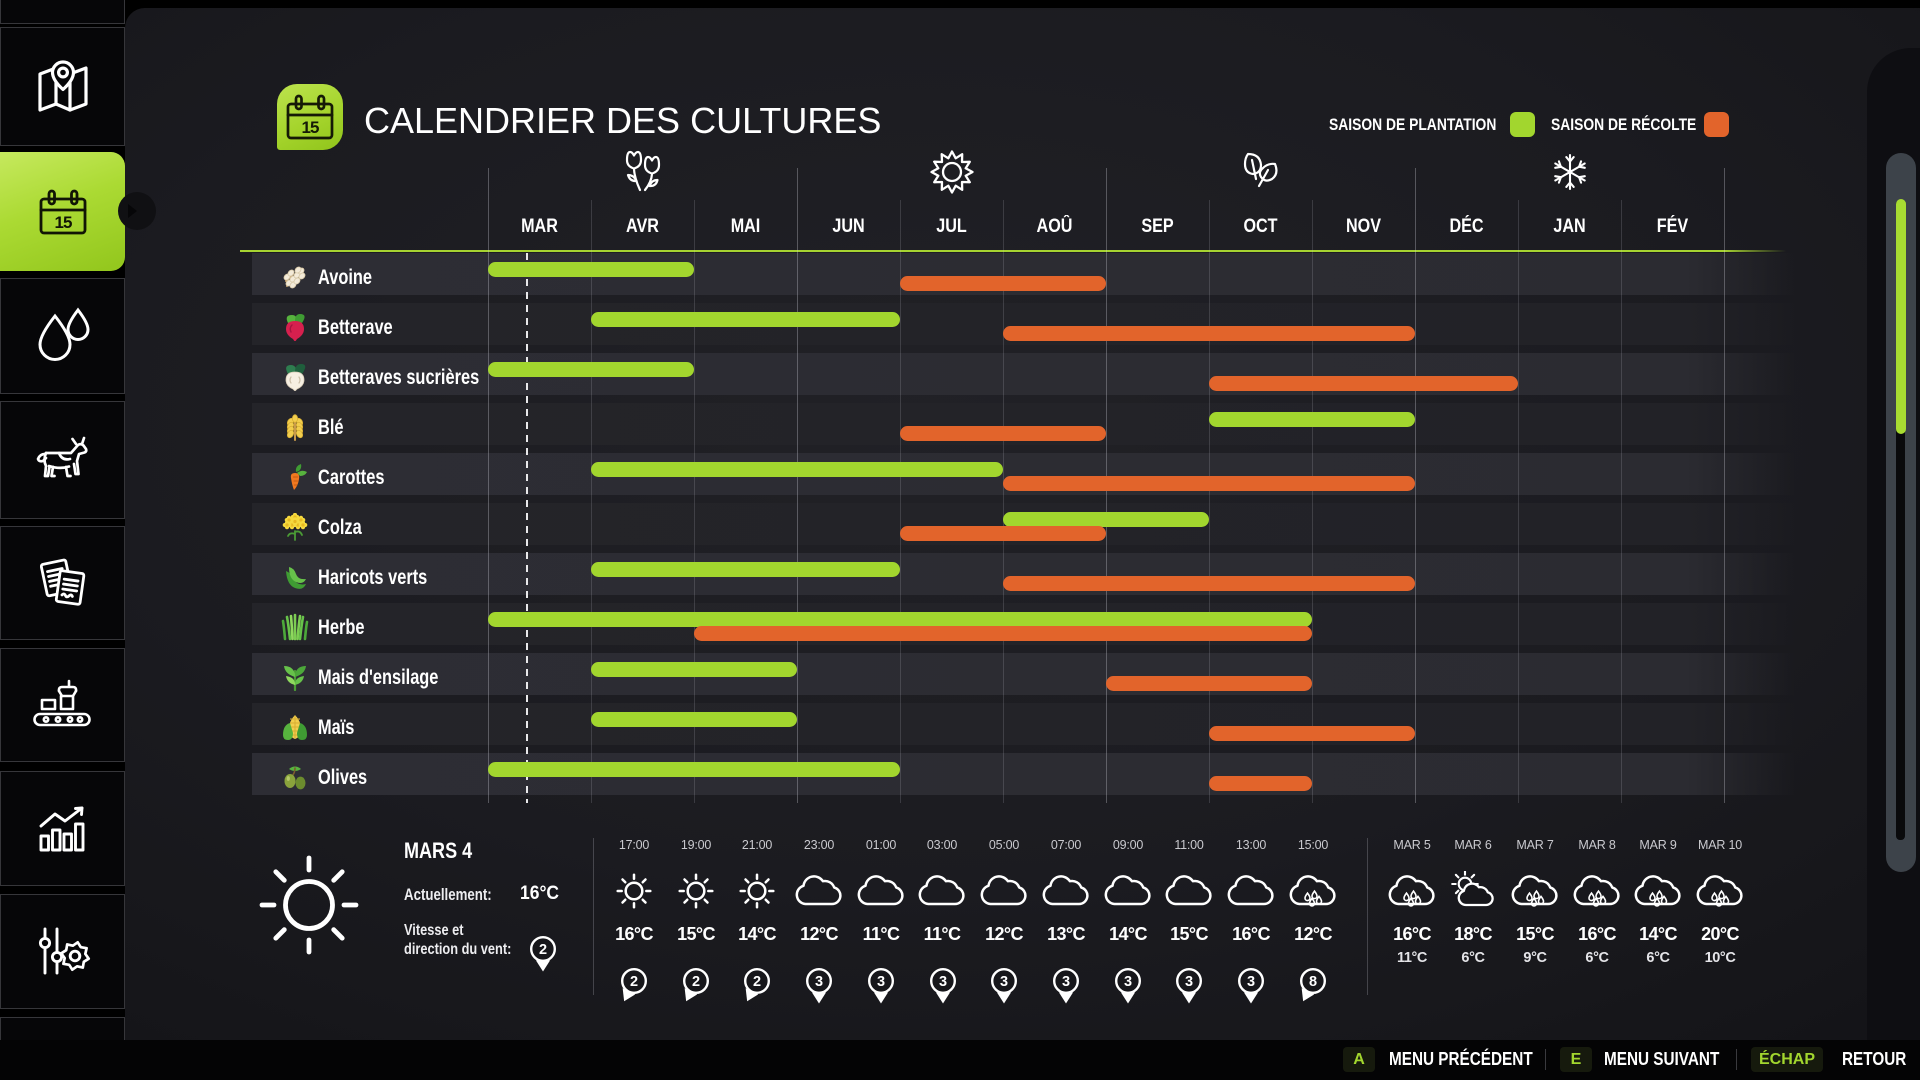 The image size is (1920, 1080). I want to click on svg-text: 8, so click(1313, 982).